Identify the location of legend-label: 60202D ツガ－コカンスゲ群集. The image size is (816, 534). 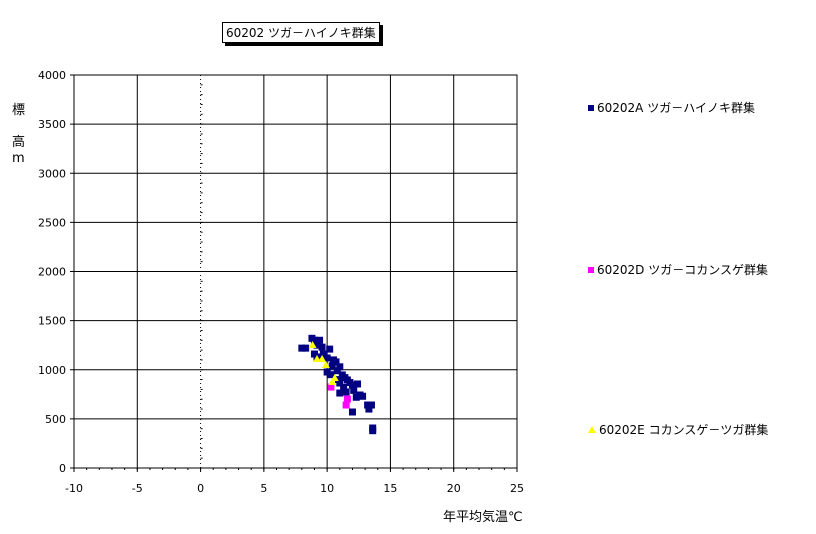
(682, 270).